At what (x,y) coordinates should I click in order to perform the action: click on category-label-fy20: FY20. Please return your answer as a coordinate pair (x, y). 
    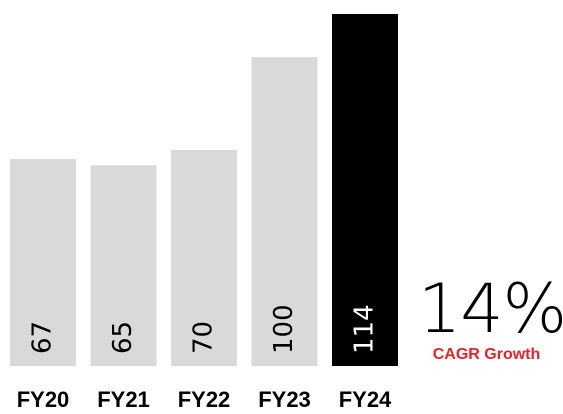
    Looking at the image, I should click on (43, 399).